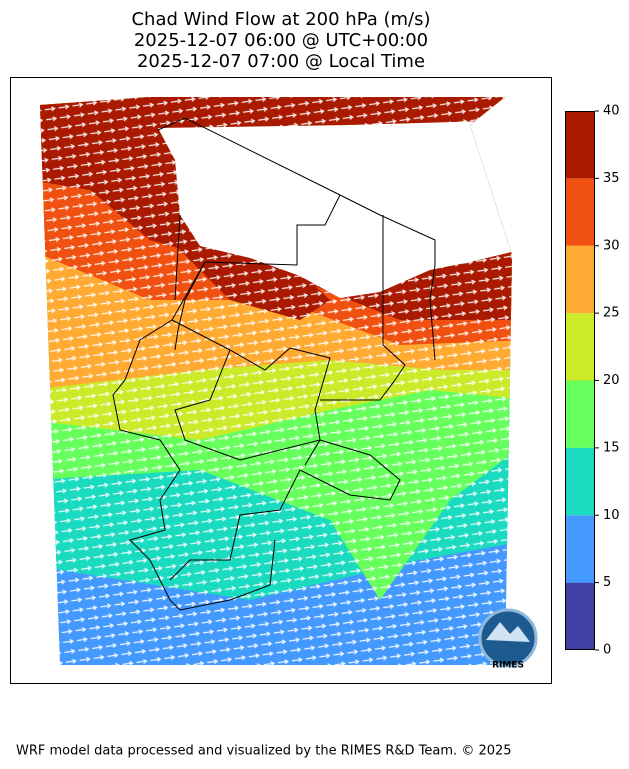 The width and height of the screenshot is (629, 769). Describe the element at coordinates (607, 582) in the screenshot. I see `colorbar-tick-label: 5` at that location.